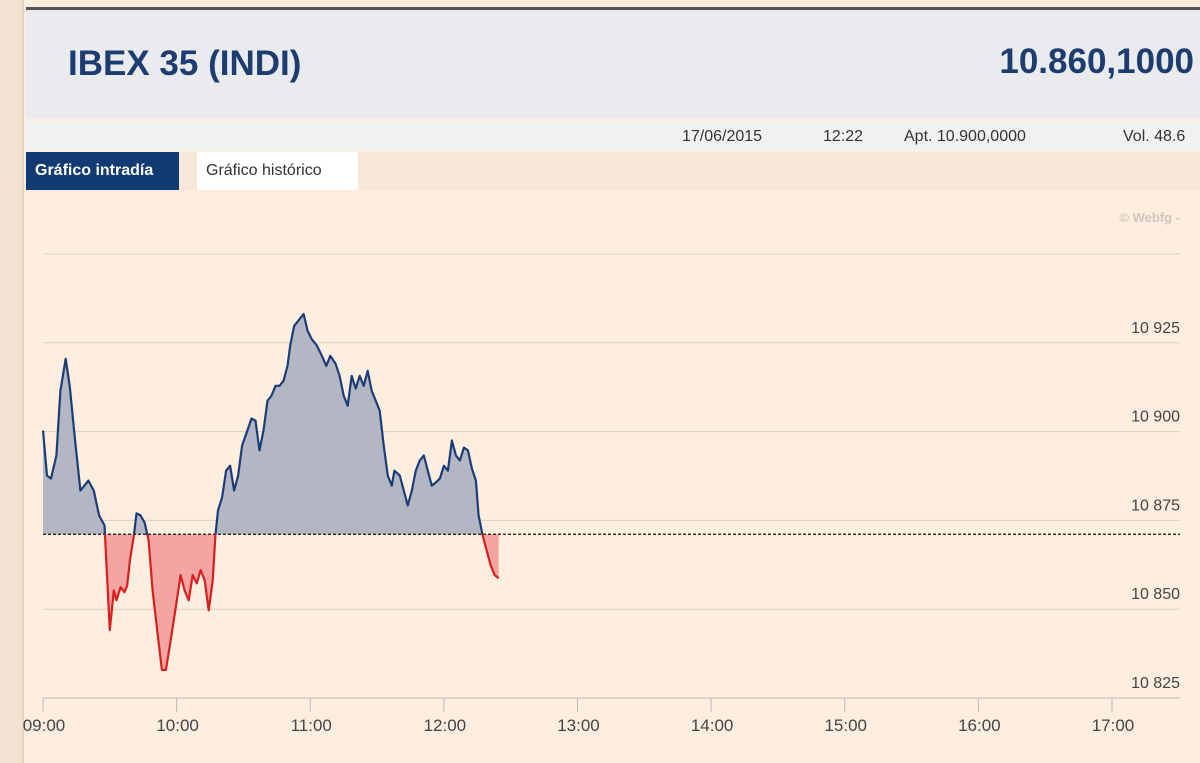 The width and height of the screenshot is (1200, 763). I want to click on x-tick-label: 13:00, so click(578, 725).